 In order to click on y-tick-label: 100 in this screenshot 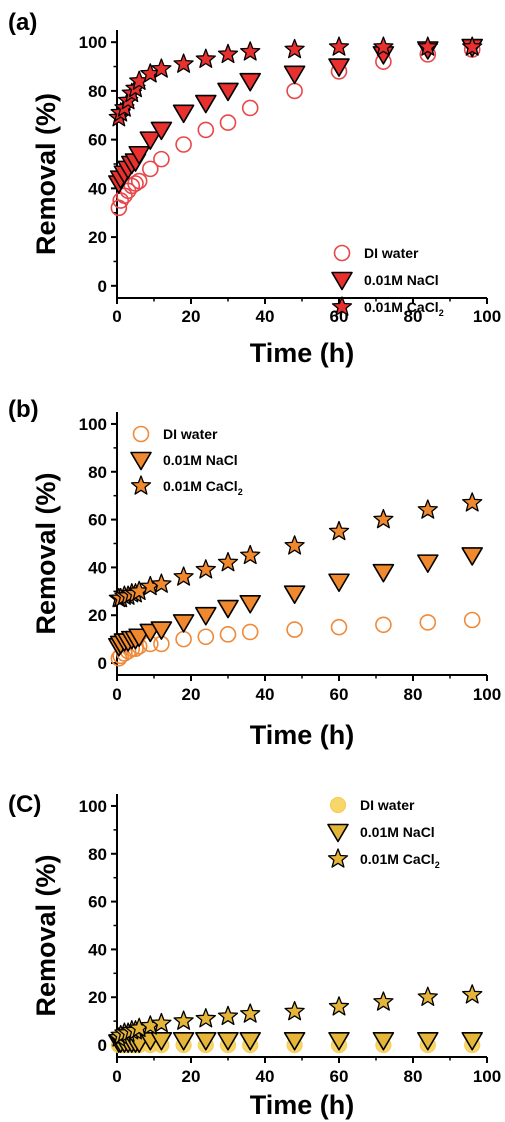, I will do `click(93, 806)`.